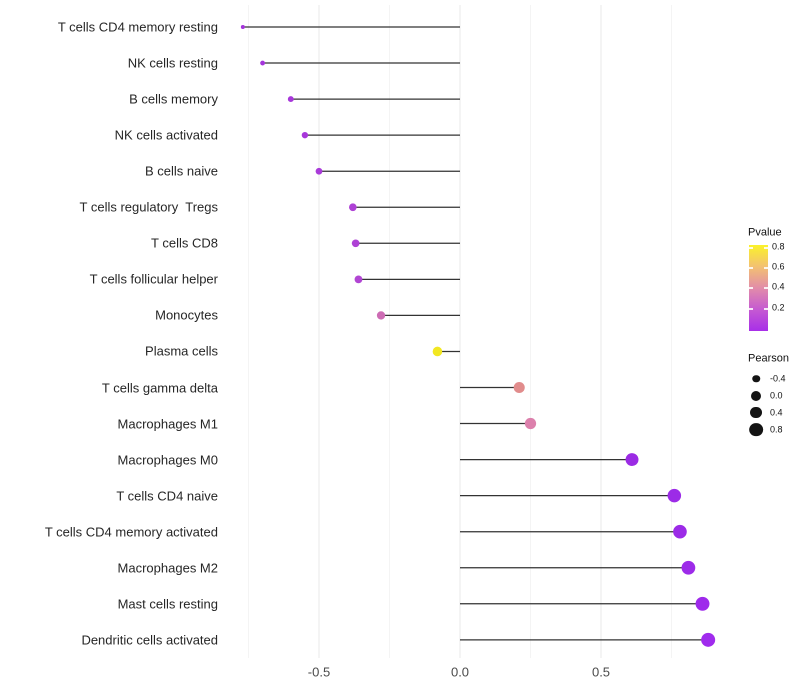 The height and width of the screenshot is (700, 800). Describe the element at coordinates (167, 496) in the screenshot. I see `y-axis-label: T cells CD4 naive` at that location.